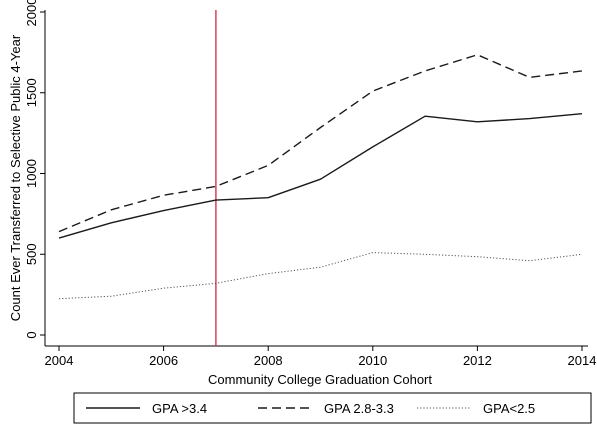 The height and width of the screenshot is (430, 597). What do you see at coordinates (31, 254) in the screenshot?
I see `y-tick-label: 500` at bounding box center [31, 254].